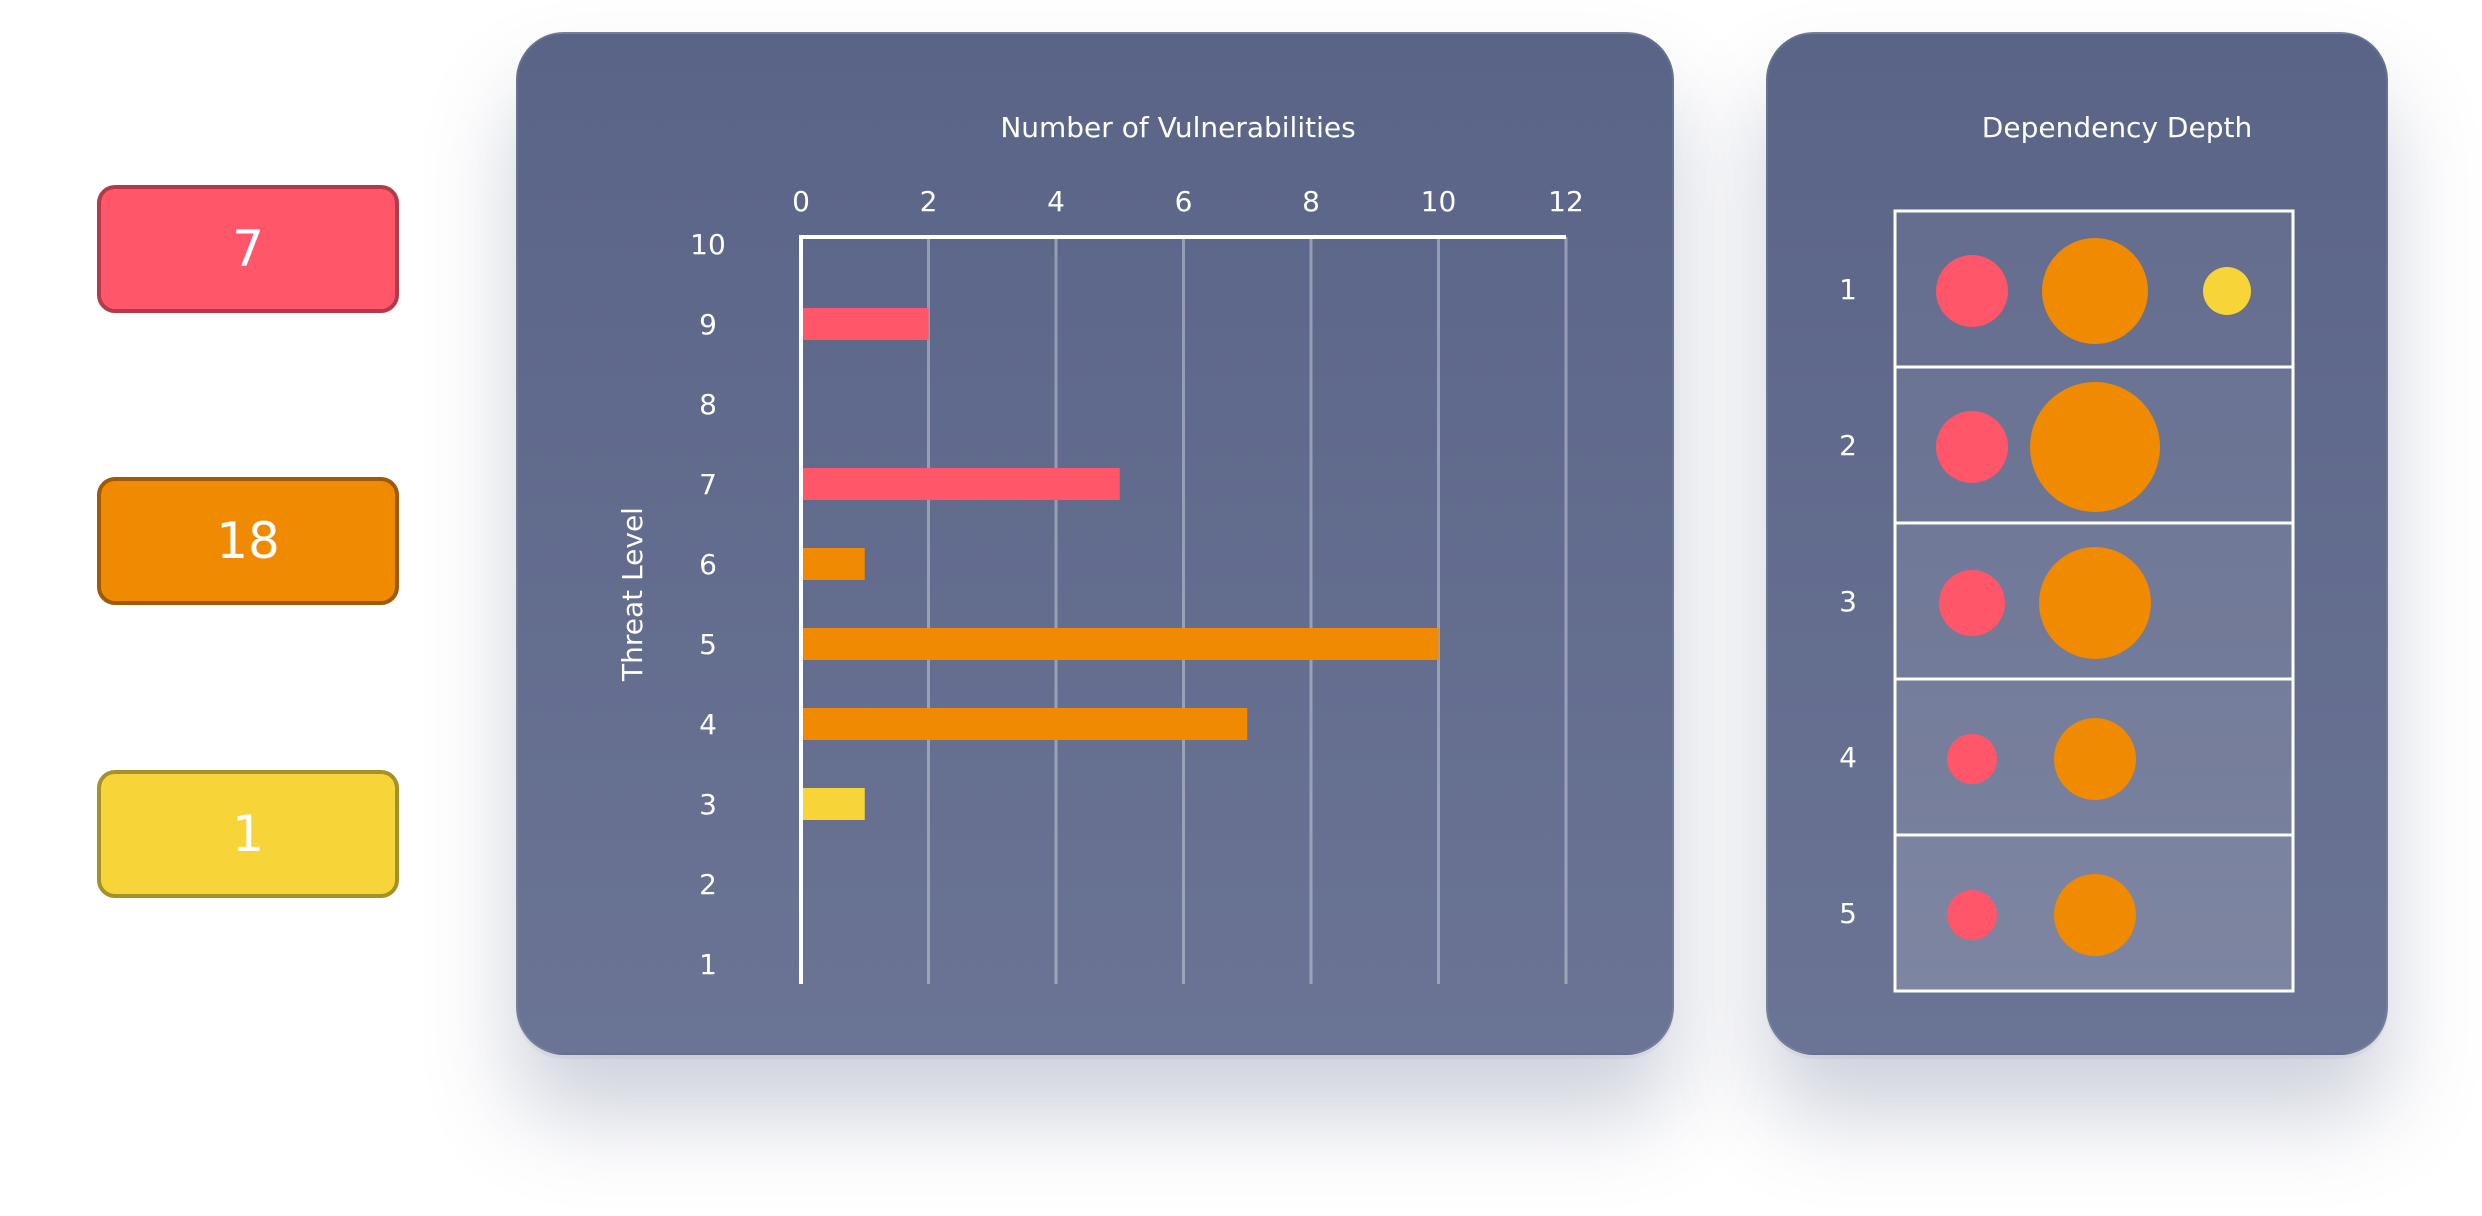  What do you see at coordinates (1184, 201) in the screenshot?
I see `x-tick-label-6: 6` at bounding box center [1184, 201].